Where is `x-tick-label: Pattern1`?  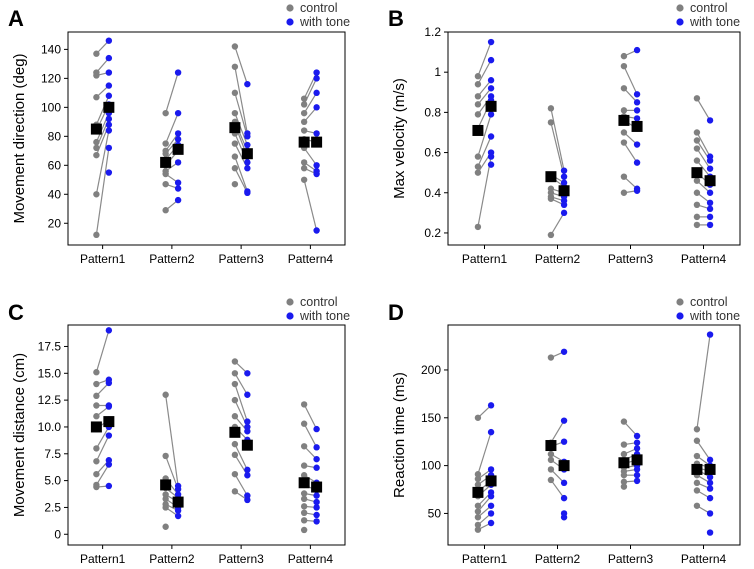
x-tick-label: Pattern1 is located at coordinates (485, 259).